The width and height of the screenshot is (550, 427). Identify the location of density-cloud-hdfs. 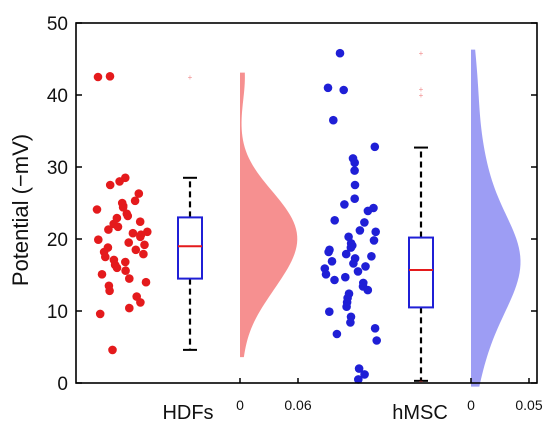
(269, 215).